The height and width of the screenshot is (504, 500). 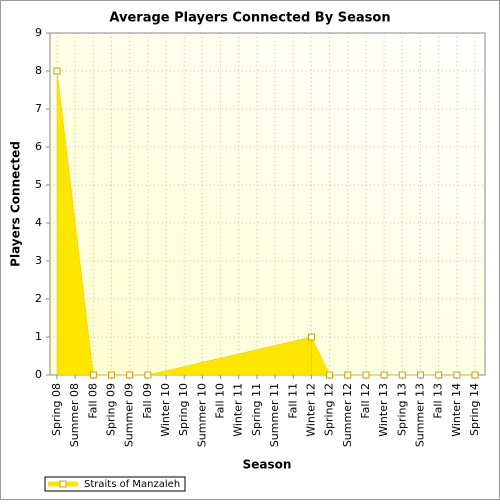 I want to click on x-tick-label: Spring 10, so click(x=183, y=409).